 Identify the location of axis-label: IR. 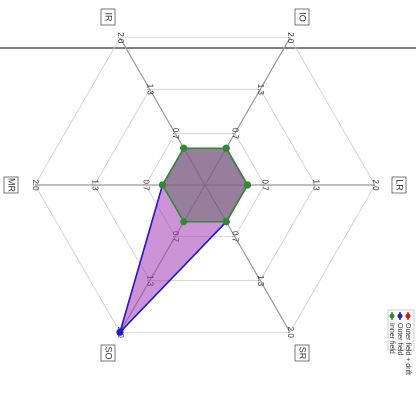
(109, 17).